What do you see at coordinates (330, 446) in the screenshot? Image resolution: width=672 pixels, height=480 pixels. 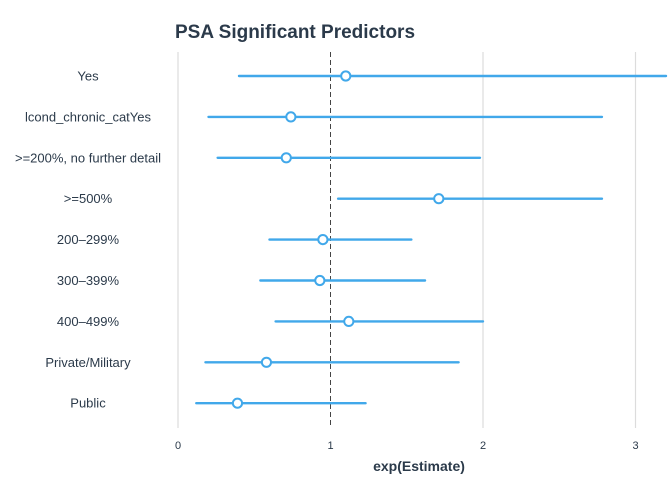 I see `x-tick-label: 1` at bounding box center [330, 446].